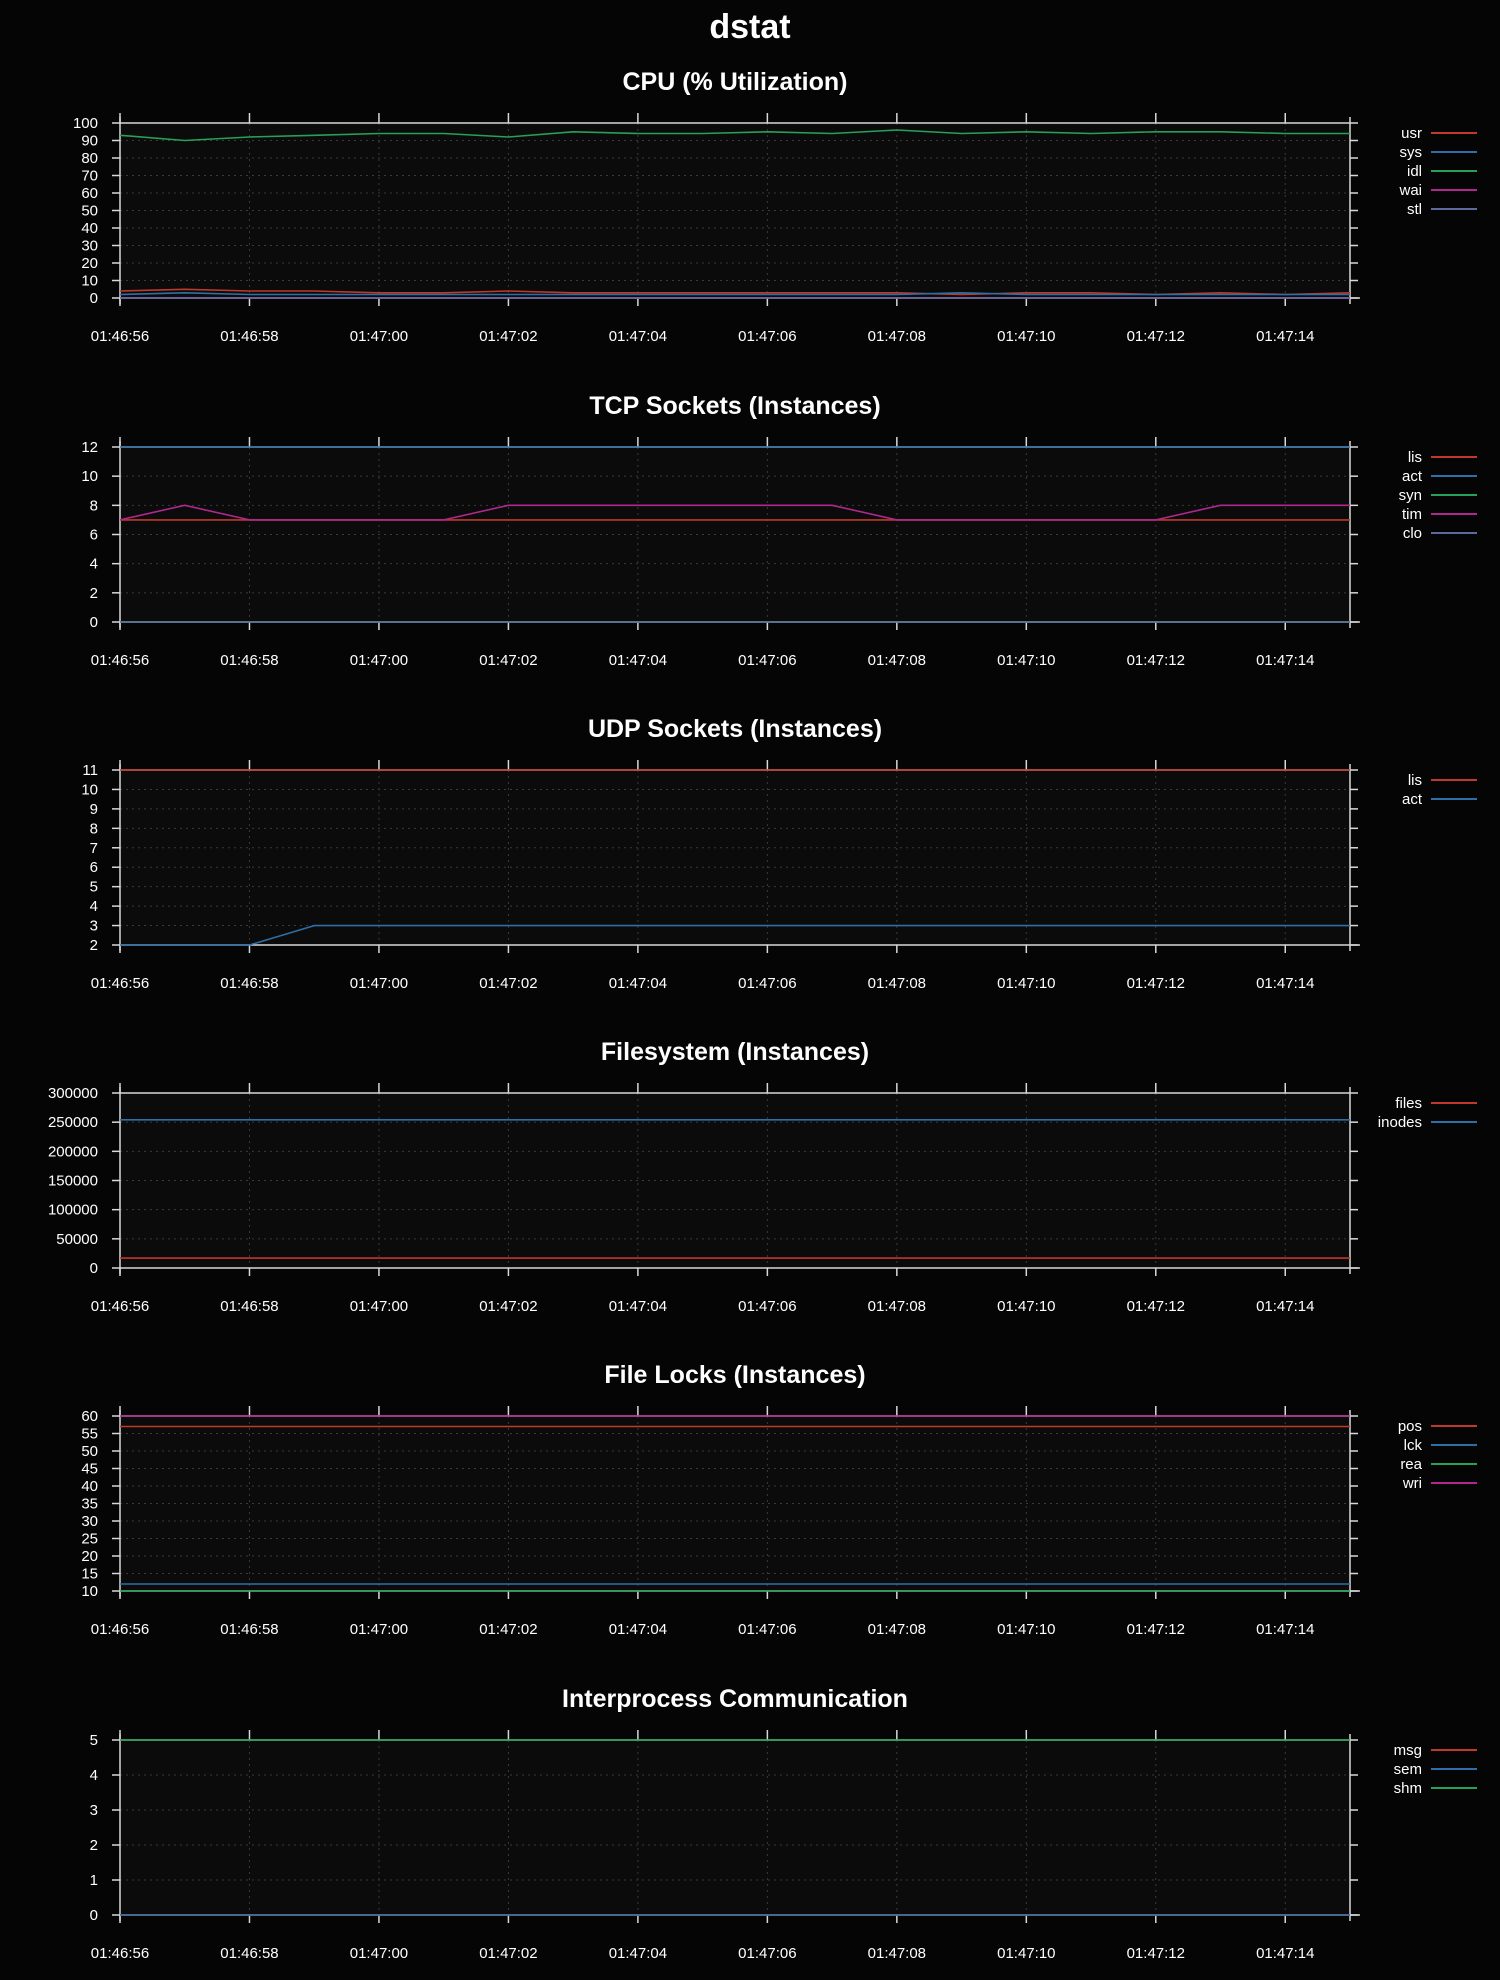  What do you see at coordinates (735, 1827) in the screenshot?
I see `plot-area` at bounding box center [735, 1827].